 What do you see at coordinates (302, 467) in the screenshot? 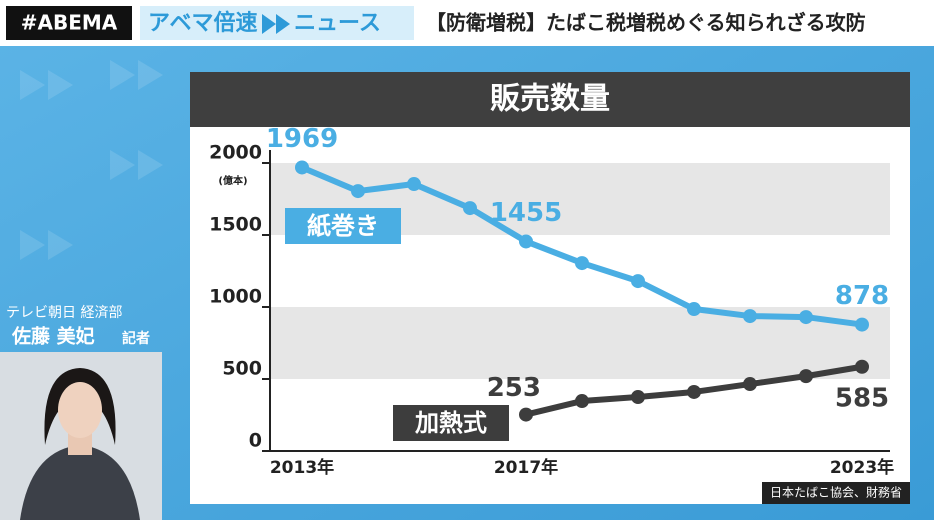
I see `x-tick-label: 2013年` at bounding box center [302, 467].